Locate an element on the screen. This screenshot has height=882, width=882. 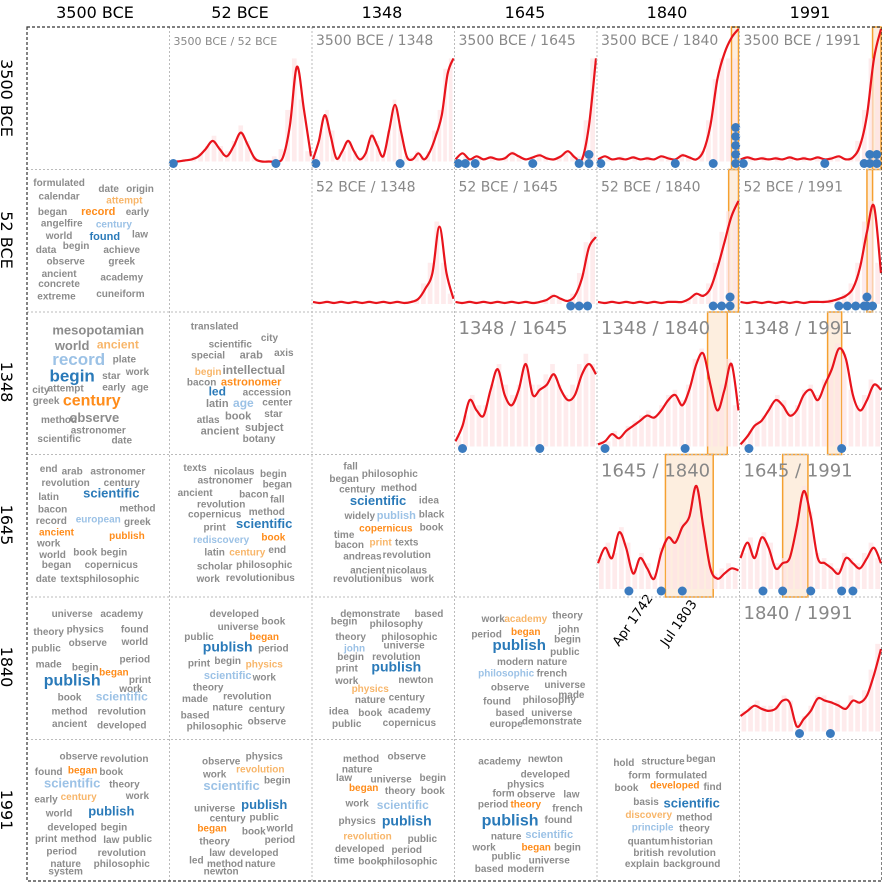
cloud-word: world is located at coordinates (280, 829).